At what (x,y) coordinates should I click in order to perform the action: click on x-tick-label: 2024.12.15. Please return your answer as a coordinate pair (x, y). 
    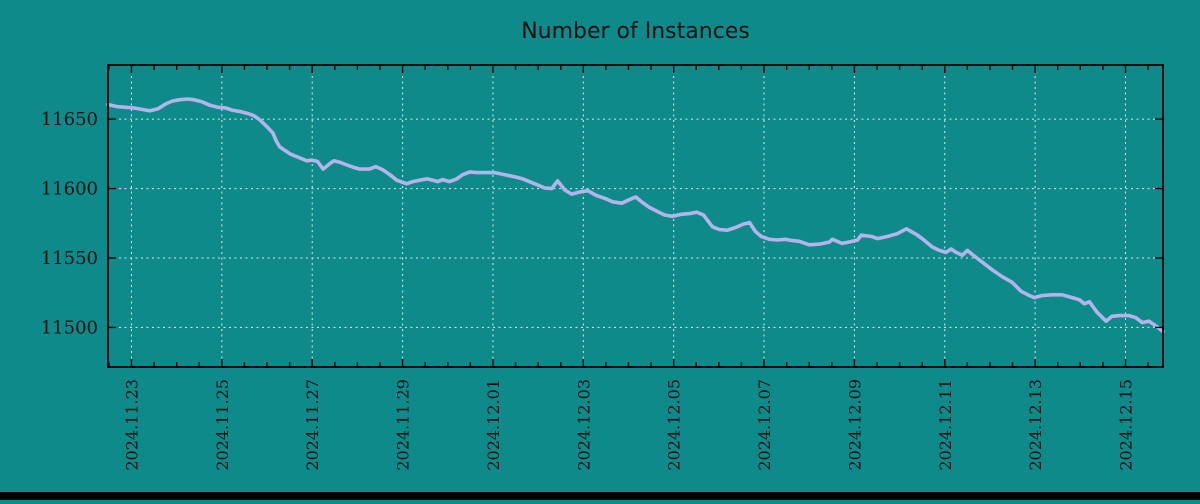
    Looking at the image, I should click on (1125, 425).